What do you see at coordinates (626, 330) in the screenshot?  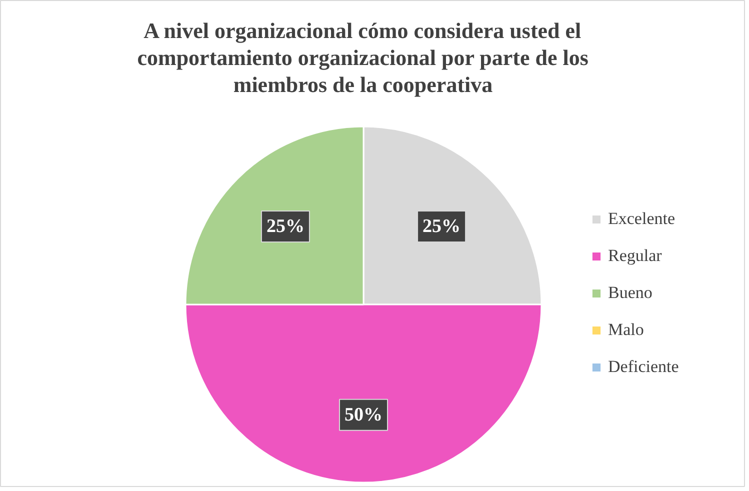 I see `legend-label: Malo` at bounding box center [626, 330].